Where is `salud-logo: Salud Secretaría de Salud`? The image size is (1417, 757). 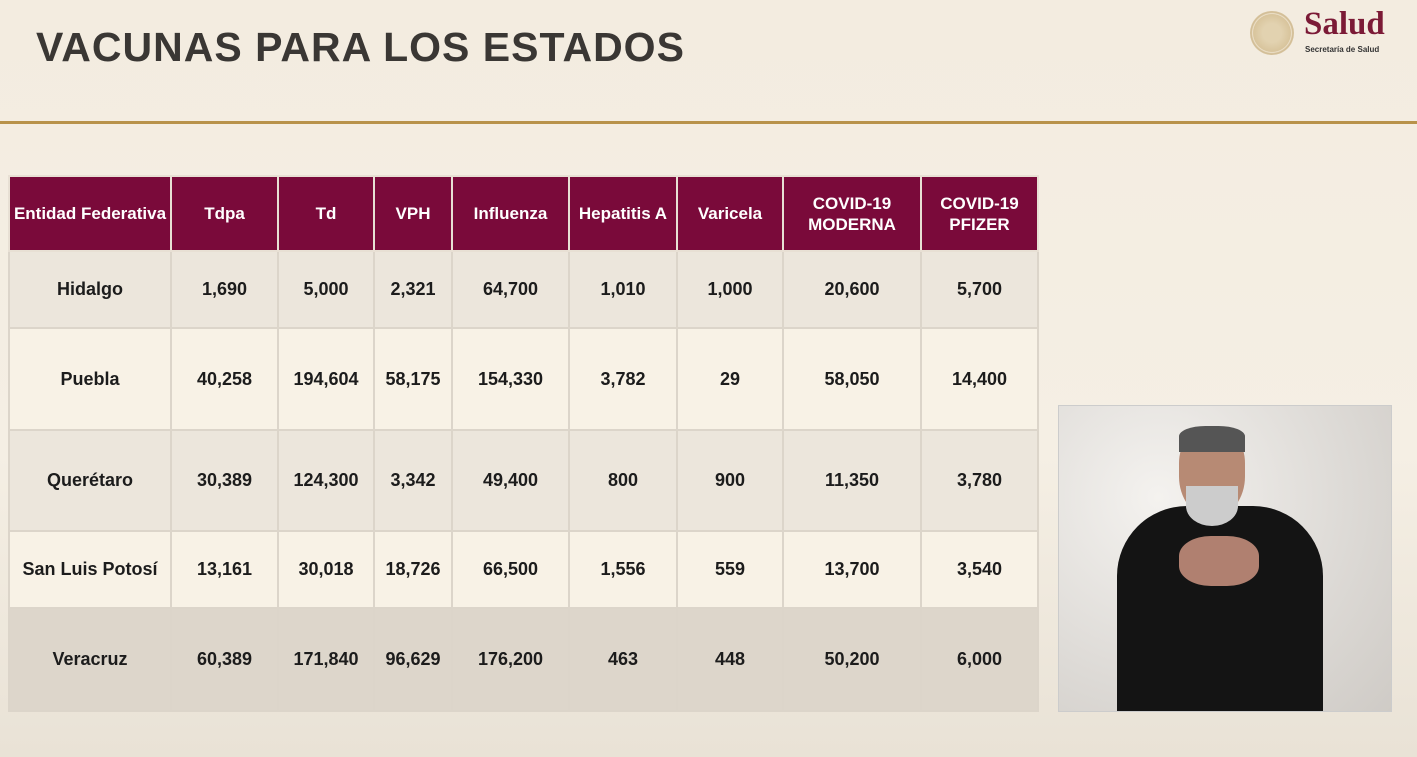
salud-logo: Salud Secretaría de Salud is located at coordinates (1330, 33).